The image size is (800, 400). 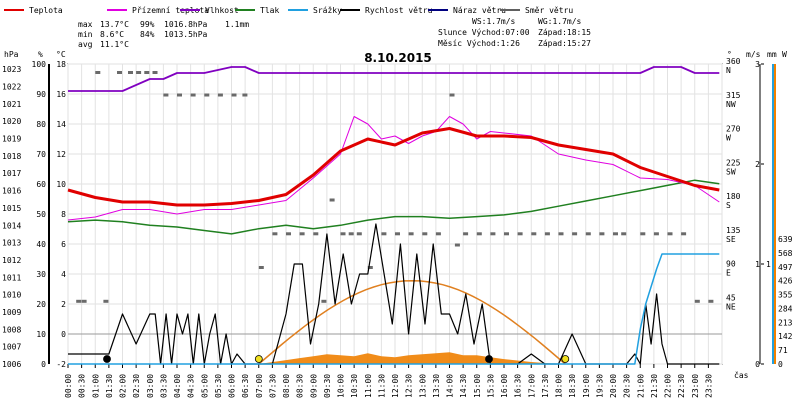 I want to click on sun-arc-line, so click(x=412, y=322).